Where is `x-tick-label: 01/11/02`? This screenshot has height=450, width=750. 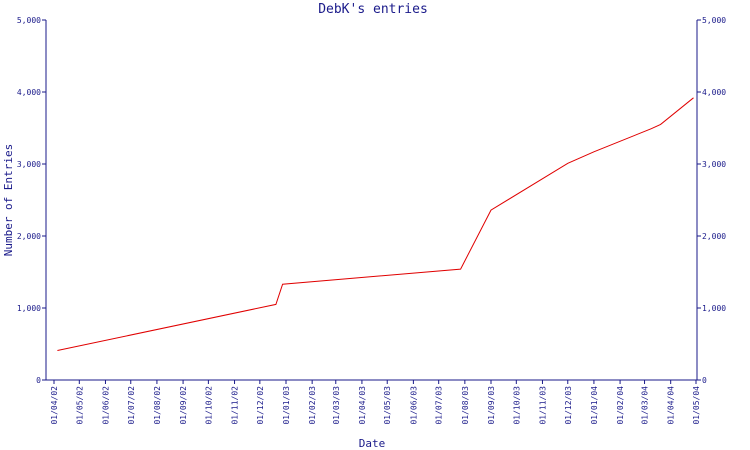
x-tick-label: 01/11/02 is located at coordinates (235, 405).